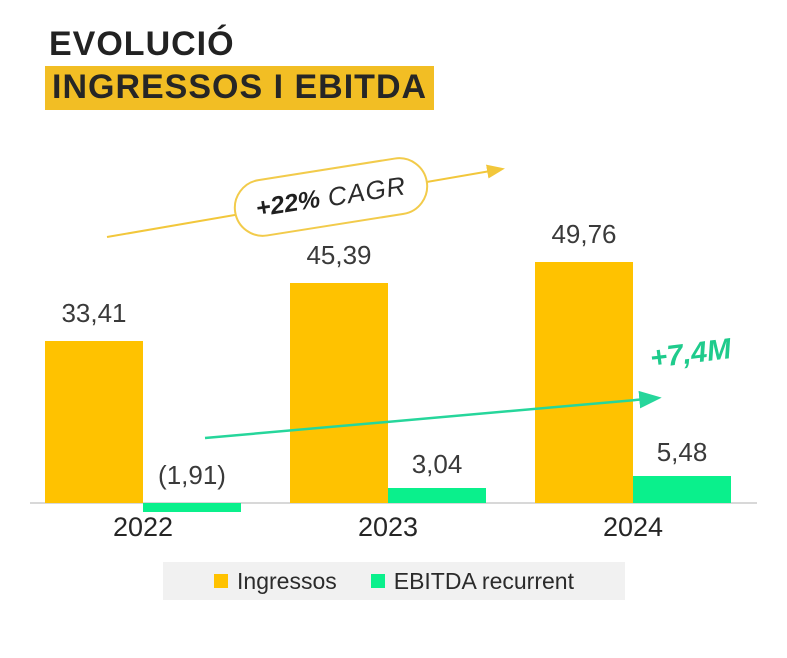 The height and width of the screenshot is (658, 787). I want to click on ingressos-swatch-icon, so click(221, 581).